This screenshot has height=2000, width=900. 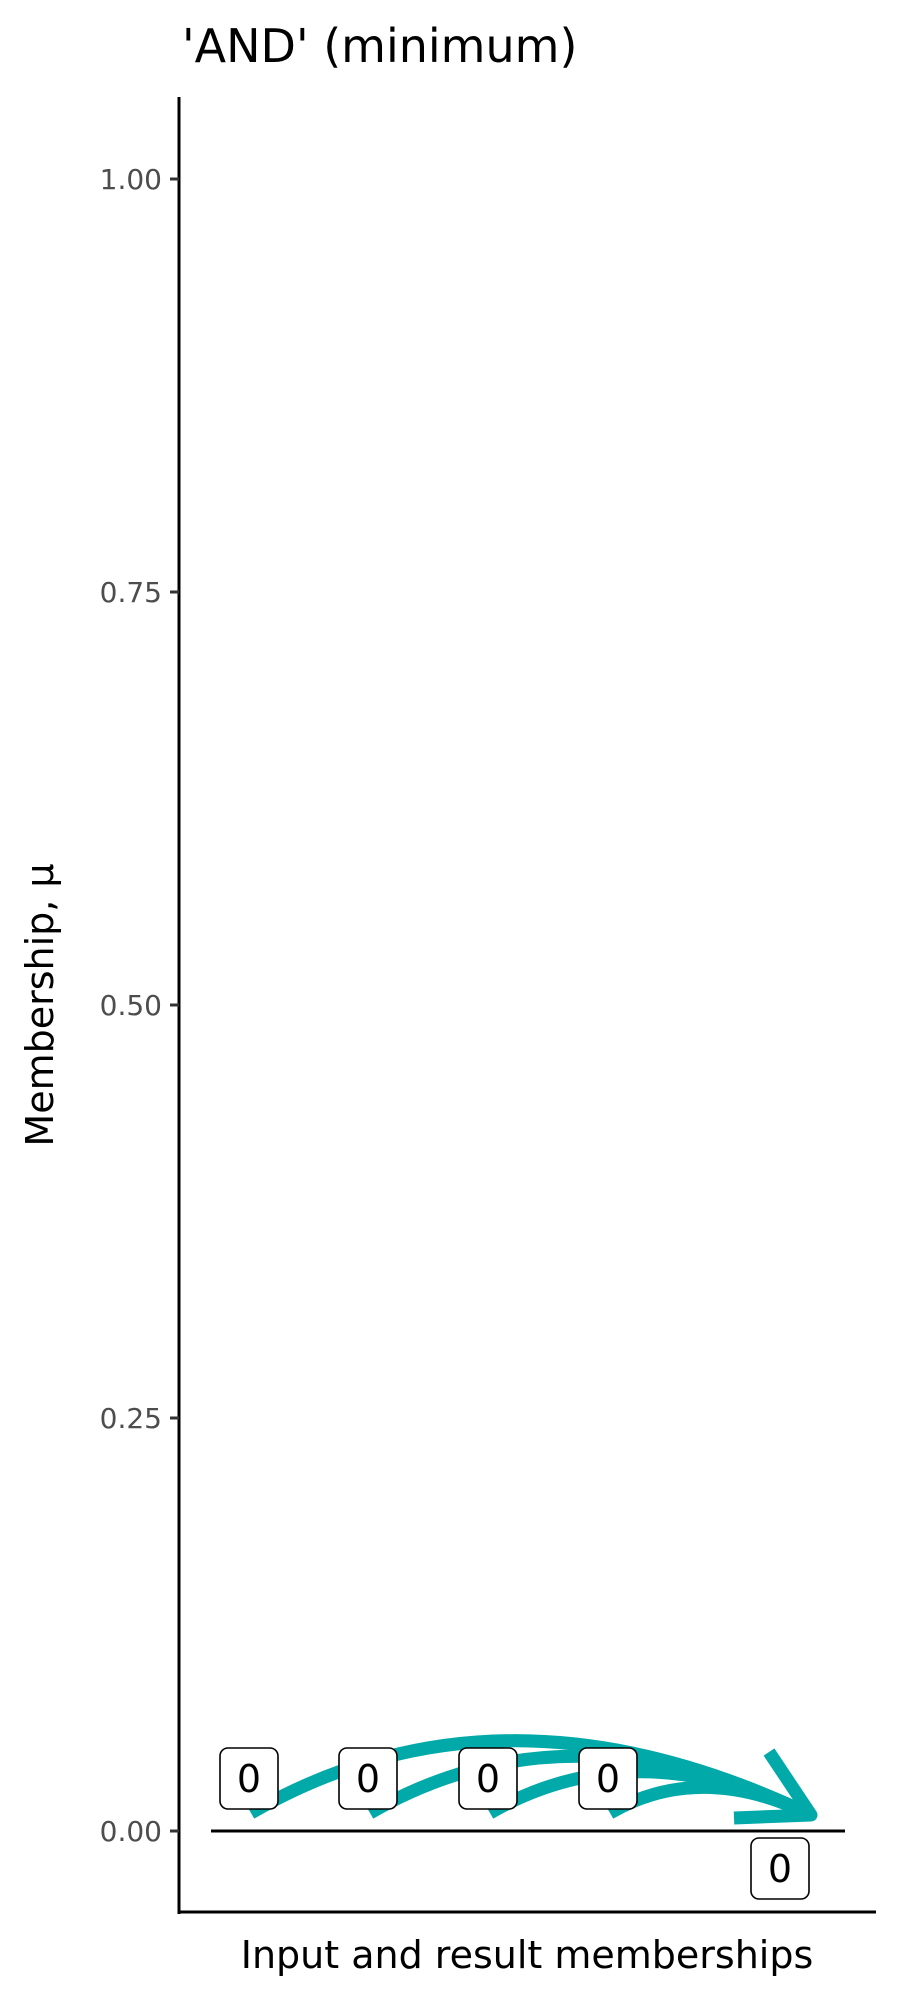 I want to click on y-ticks: 0.00 0.25 0.50 0.75 1.00, so click(x=139, y=1005).